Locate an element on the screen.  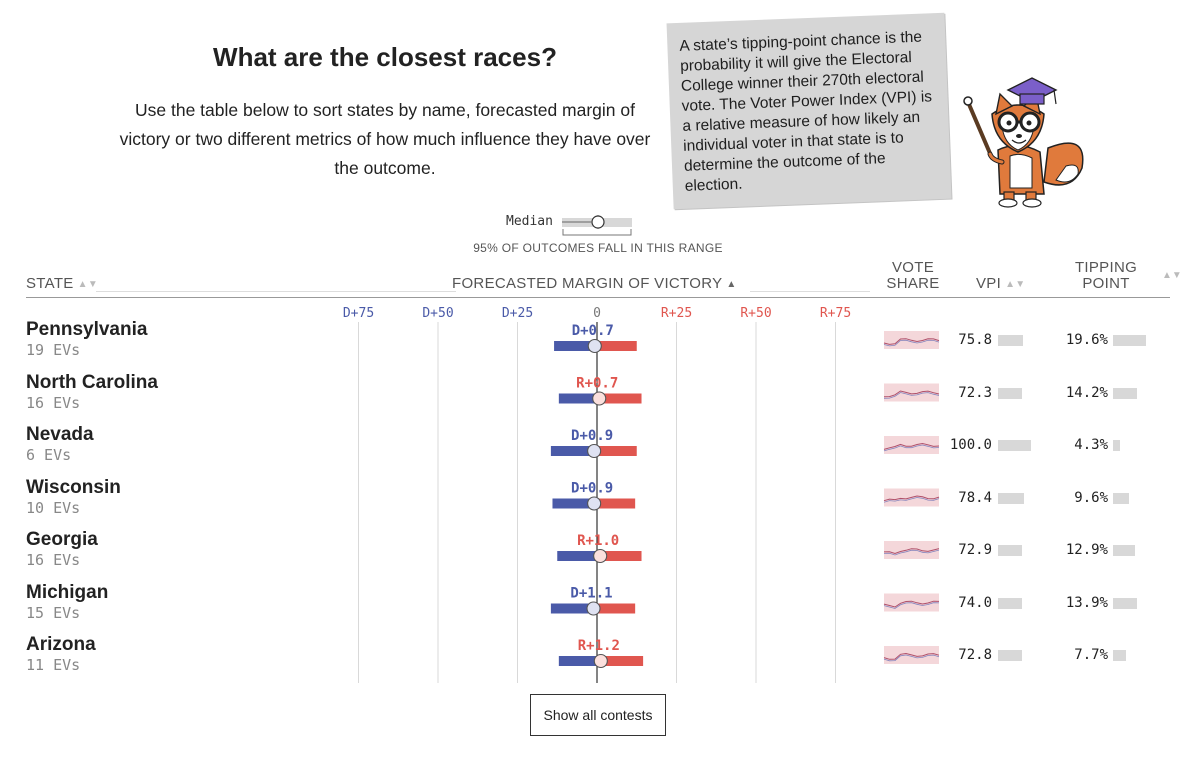
column-header-tipping-point: TIPPING POINT is located at coordinates (1106, 276).